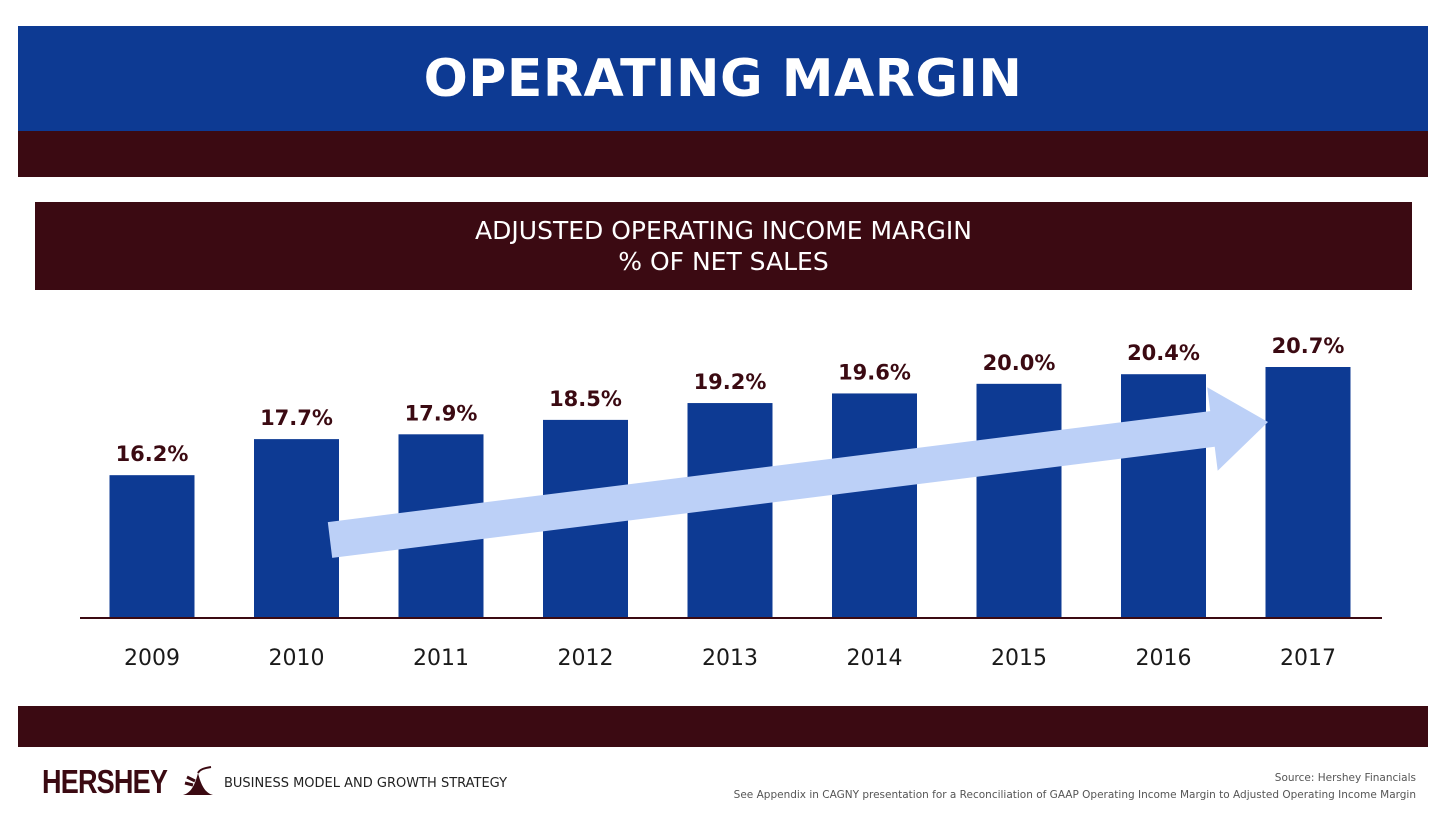 The height and width of the screenshot is (830, 1438). I want to click on page-title: OPERATING MARGIN, so click(723, 78).